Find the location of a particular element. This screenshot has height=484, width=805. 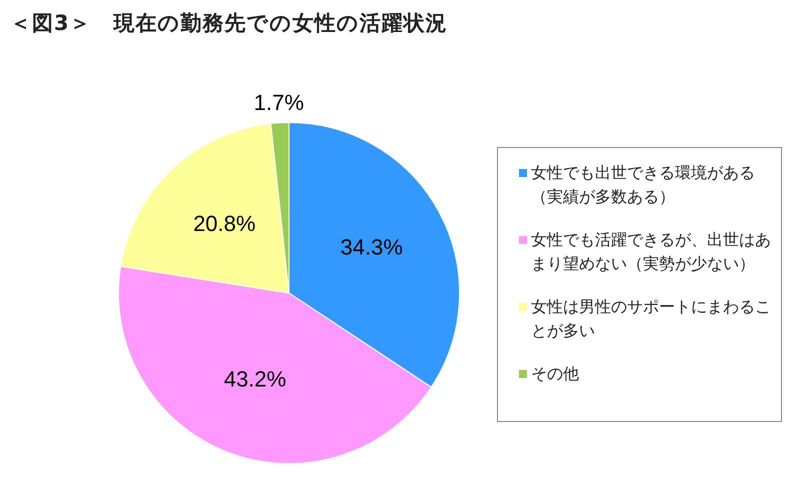

legend-label: その他 is located at coordinates (555, 374).